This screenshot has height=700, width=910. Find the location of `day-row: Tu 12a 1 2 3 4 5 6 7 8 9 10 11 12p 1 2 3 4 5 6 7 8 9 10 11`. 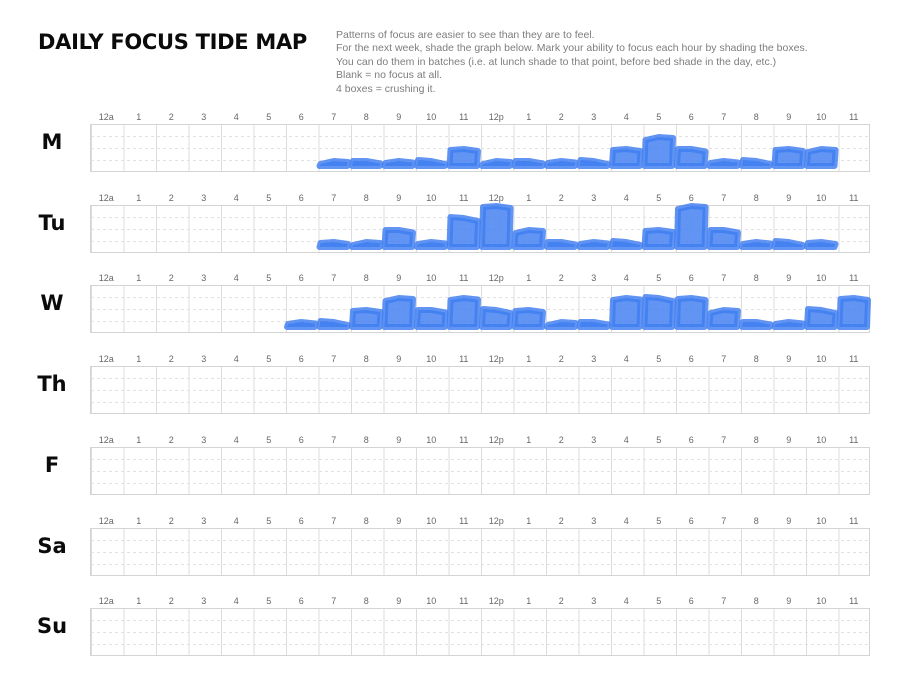

day-row: Tu 12a 1 2 3 4 5 6 7 8 9 10 11 12p 1 2 3 4 5 6 7 8 9 10 11 is located at coordinates (455, 233).